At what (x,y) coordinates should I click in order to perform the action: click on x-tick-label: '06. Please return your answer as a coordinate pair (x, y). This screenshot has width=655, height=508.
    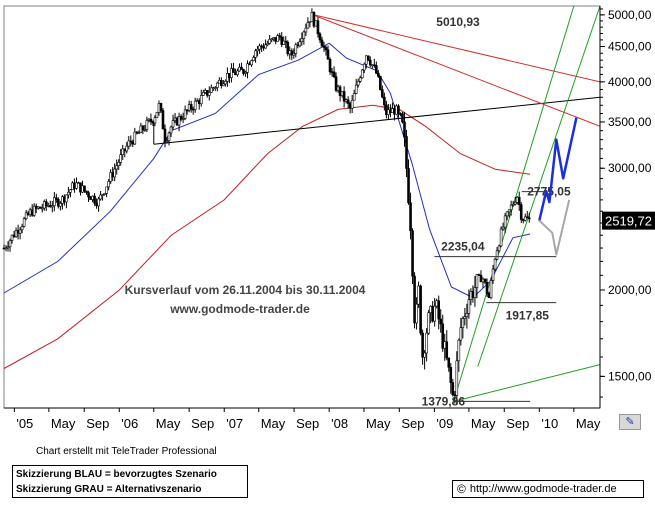
    Looking at the image, I should click on (129, 423).